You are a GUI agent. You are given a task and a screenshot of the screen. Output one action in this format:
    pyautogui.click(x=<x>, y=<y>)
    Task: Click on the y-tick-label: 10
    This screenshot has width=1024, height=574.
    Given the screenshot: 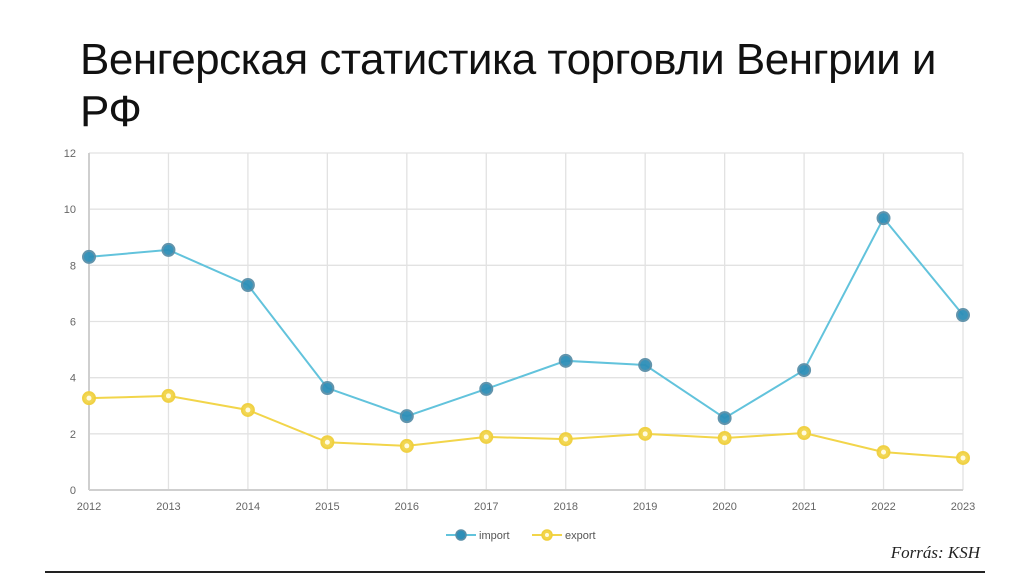 What is the action you would take?
    pyautogui.click(x=70, y=210)
    